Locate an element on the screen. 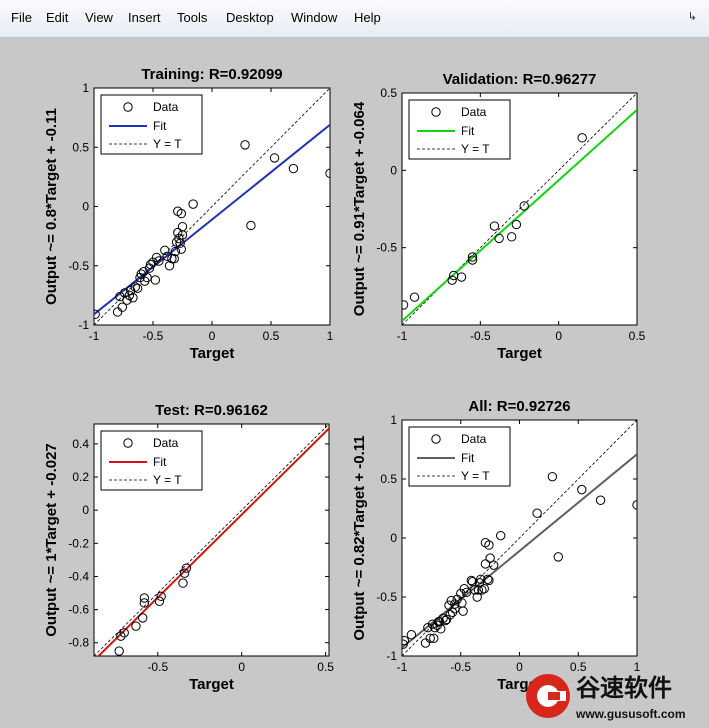 Image resolution: width=709 pixels, height=728 pixels. menu-window: Window is located at coordinates (314, 17).